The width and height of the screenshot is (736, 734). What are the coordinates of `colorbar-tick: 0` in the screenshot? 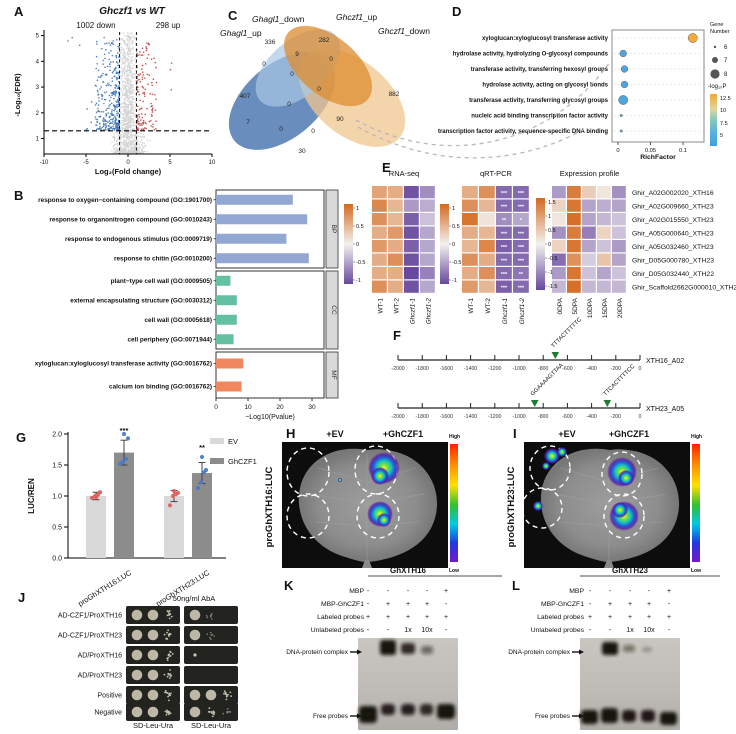 It's located at (357, 245).